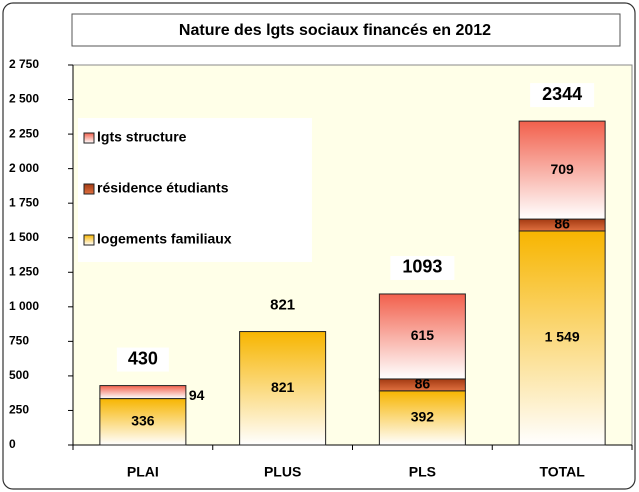 This screenshot has height=492, width=639. Describe the element at coordinates (19, 341) in the screenshot. I see `y-tick-label: 750` at that location.